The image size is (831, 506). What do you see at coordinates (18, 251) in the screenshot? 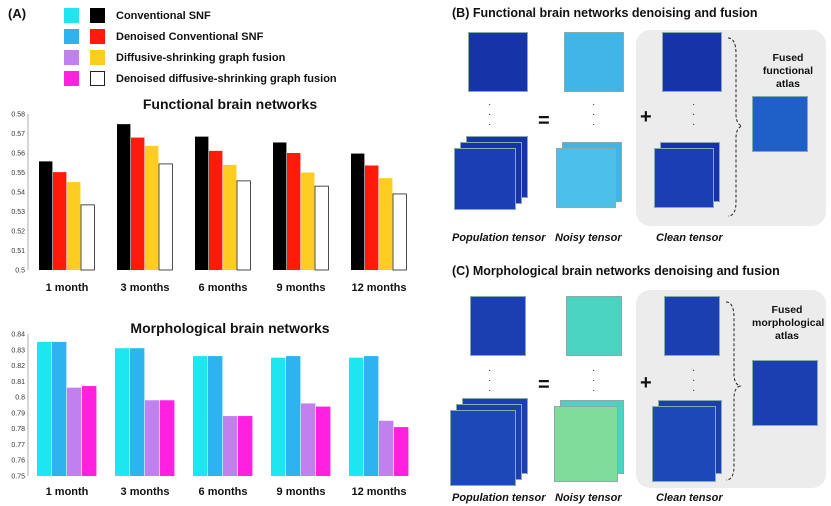
I see `y-tick-label: 0.51` at bounding box center [18, 251].